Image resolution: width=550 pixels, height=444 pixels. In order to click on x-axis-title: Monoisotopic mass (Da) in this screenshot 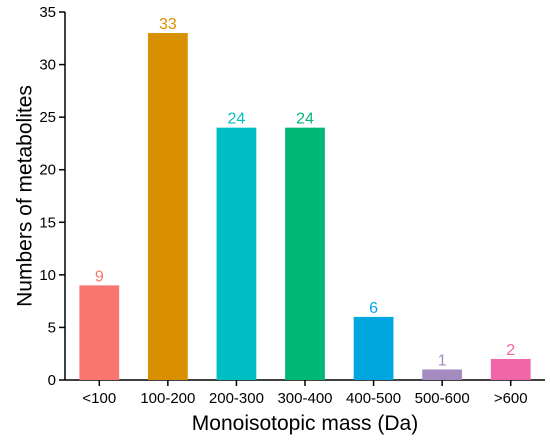, I will do `click(305, 423)`.